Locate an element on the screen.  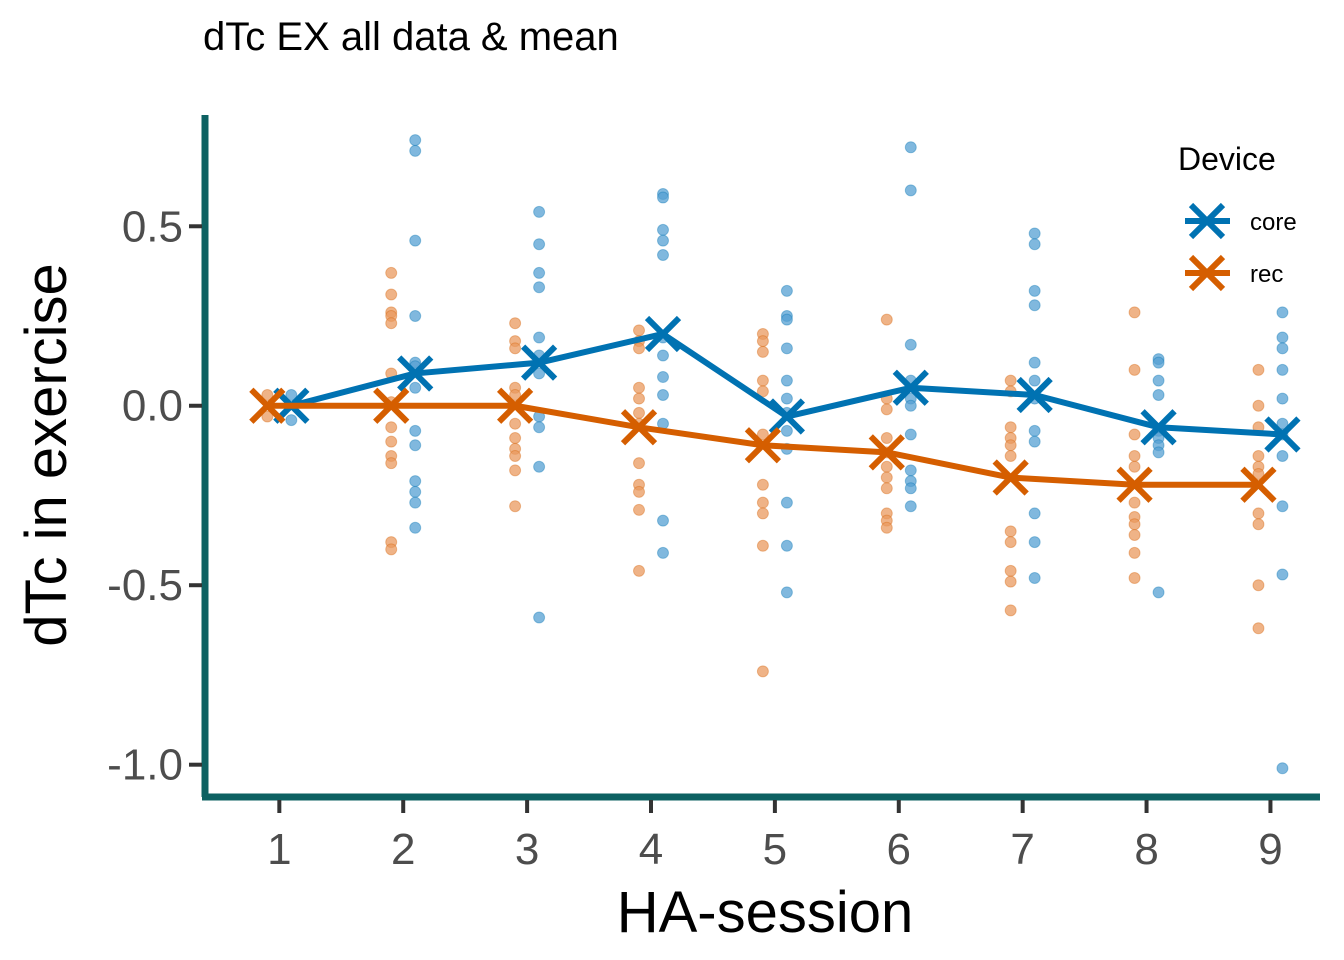
mean-marker-rec-1-stroke-b is located at coordinates (391, 405).